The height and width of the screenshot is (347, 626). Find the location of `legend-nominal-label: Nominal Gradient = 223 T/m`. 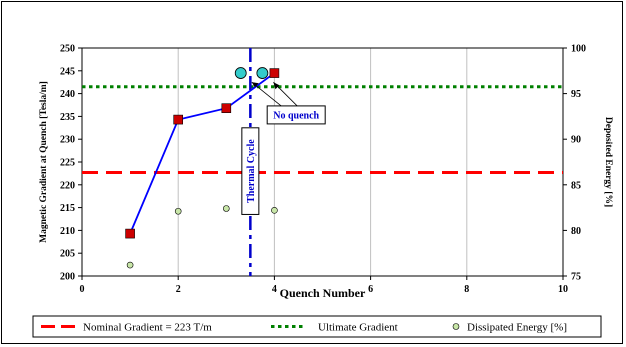

legend-nominal-label: Nominal Gradient = 223 T/m is located at coordinates (147, 328).